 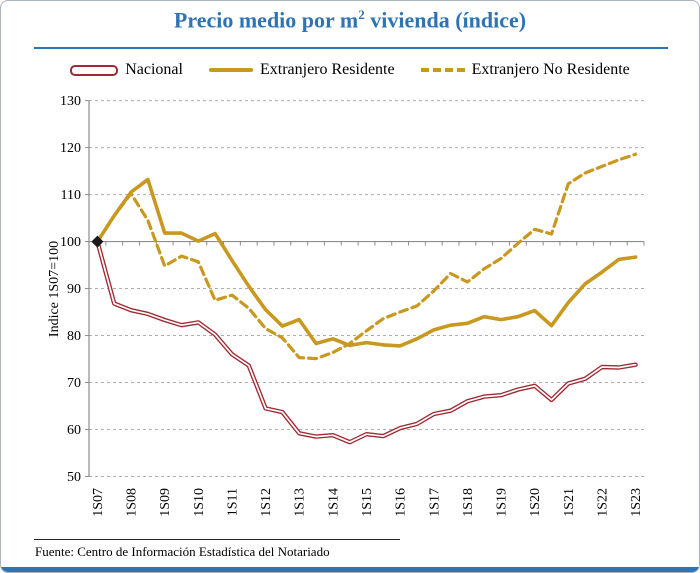 I want to click on svg-text: 90, so click(x=74, y=289).